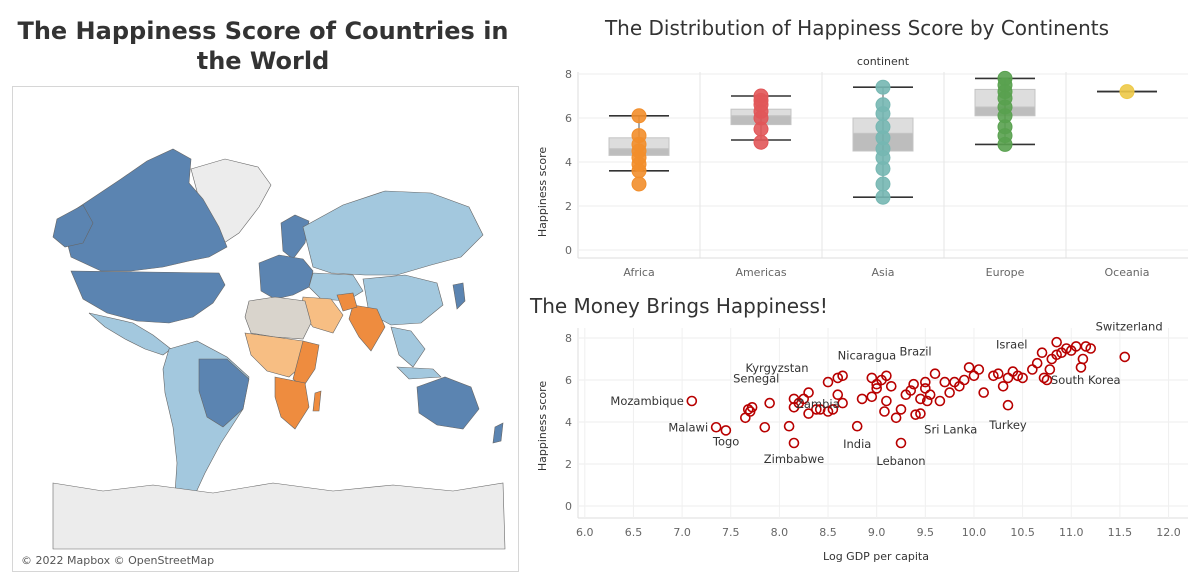  I want to click on north-africa-region, so click(278, 318).